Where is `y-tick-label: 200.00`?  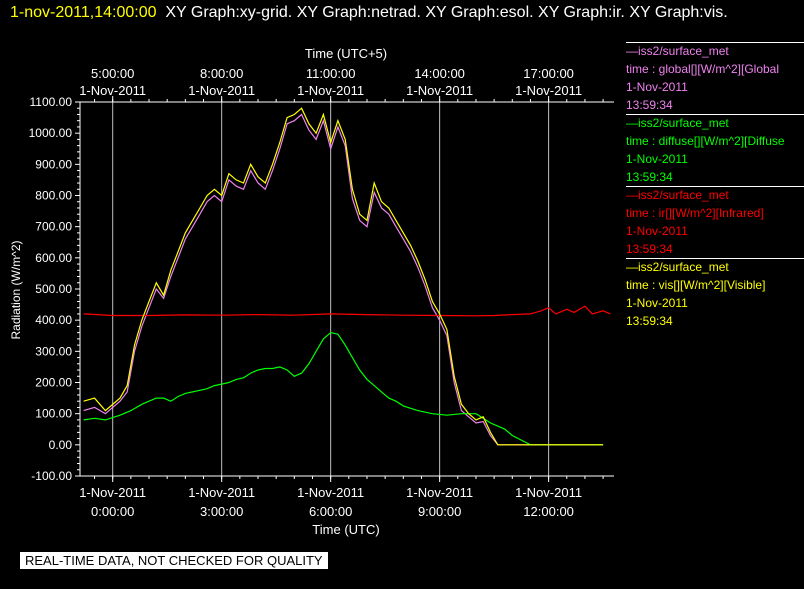 y-tick-label: 200.00 is located at coordinates (53, 383).